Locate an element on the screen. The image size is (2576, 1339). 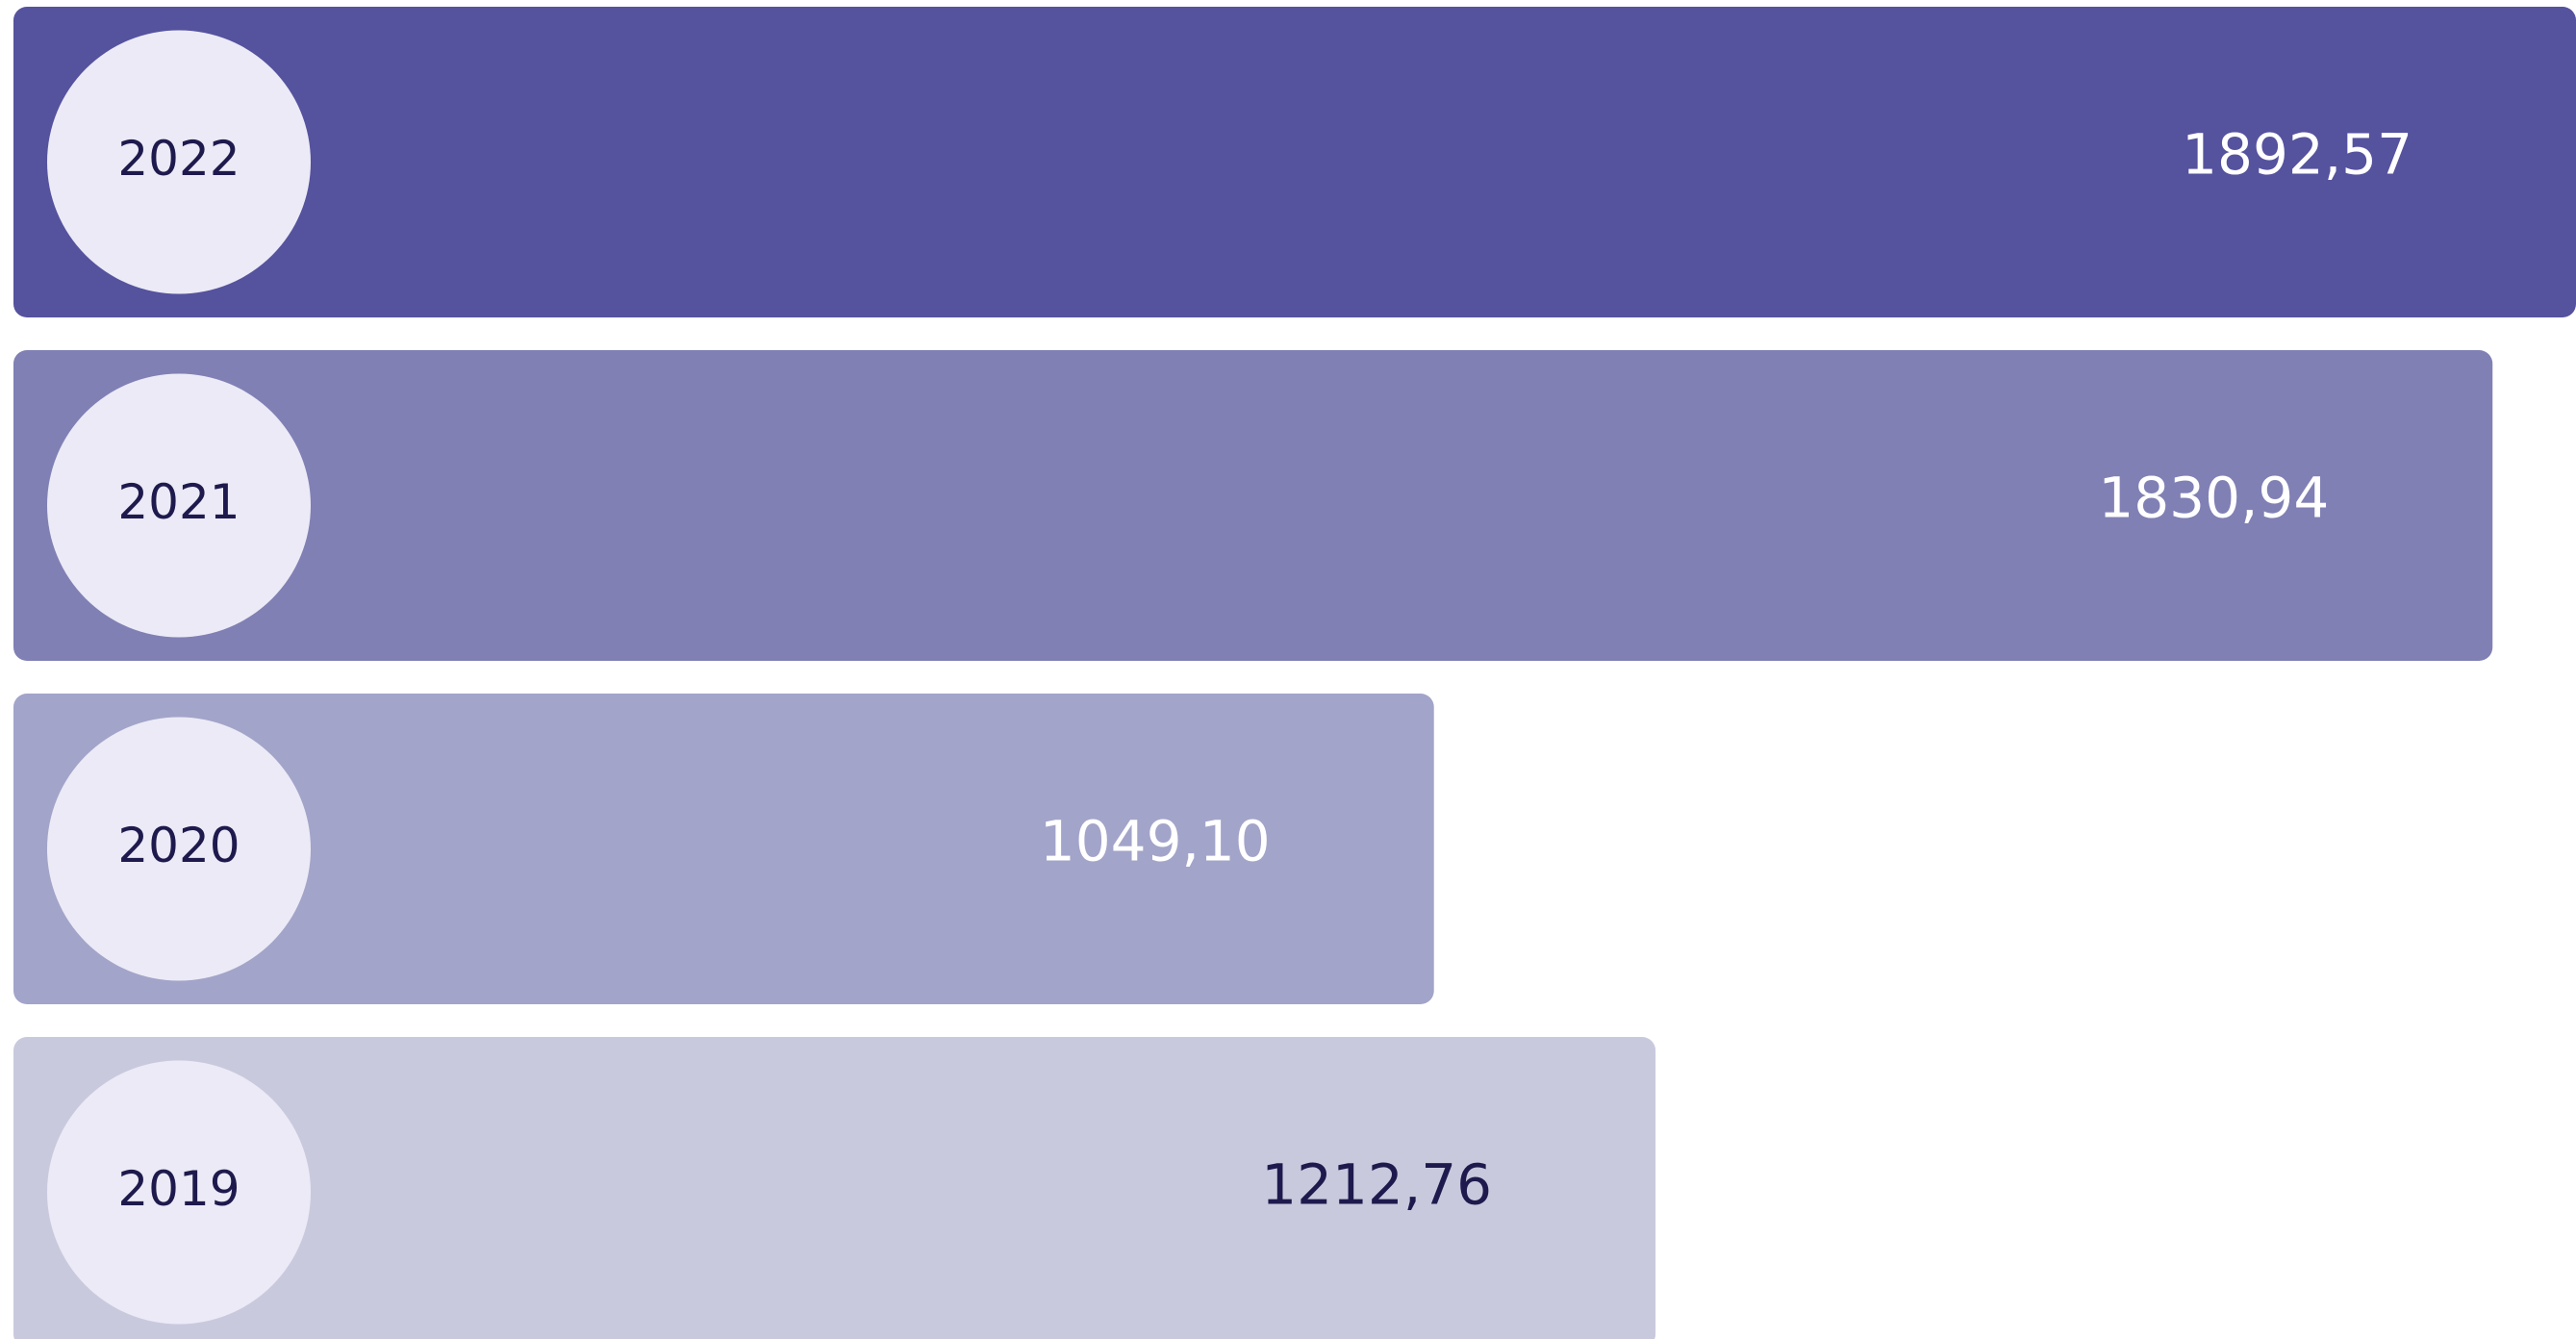
category-label: 2019 is located at coordinates (178, 1189).